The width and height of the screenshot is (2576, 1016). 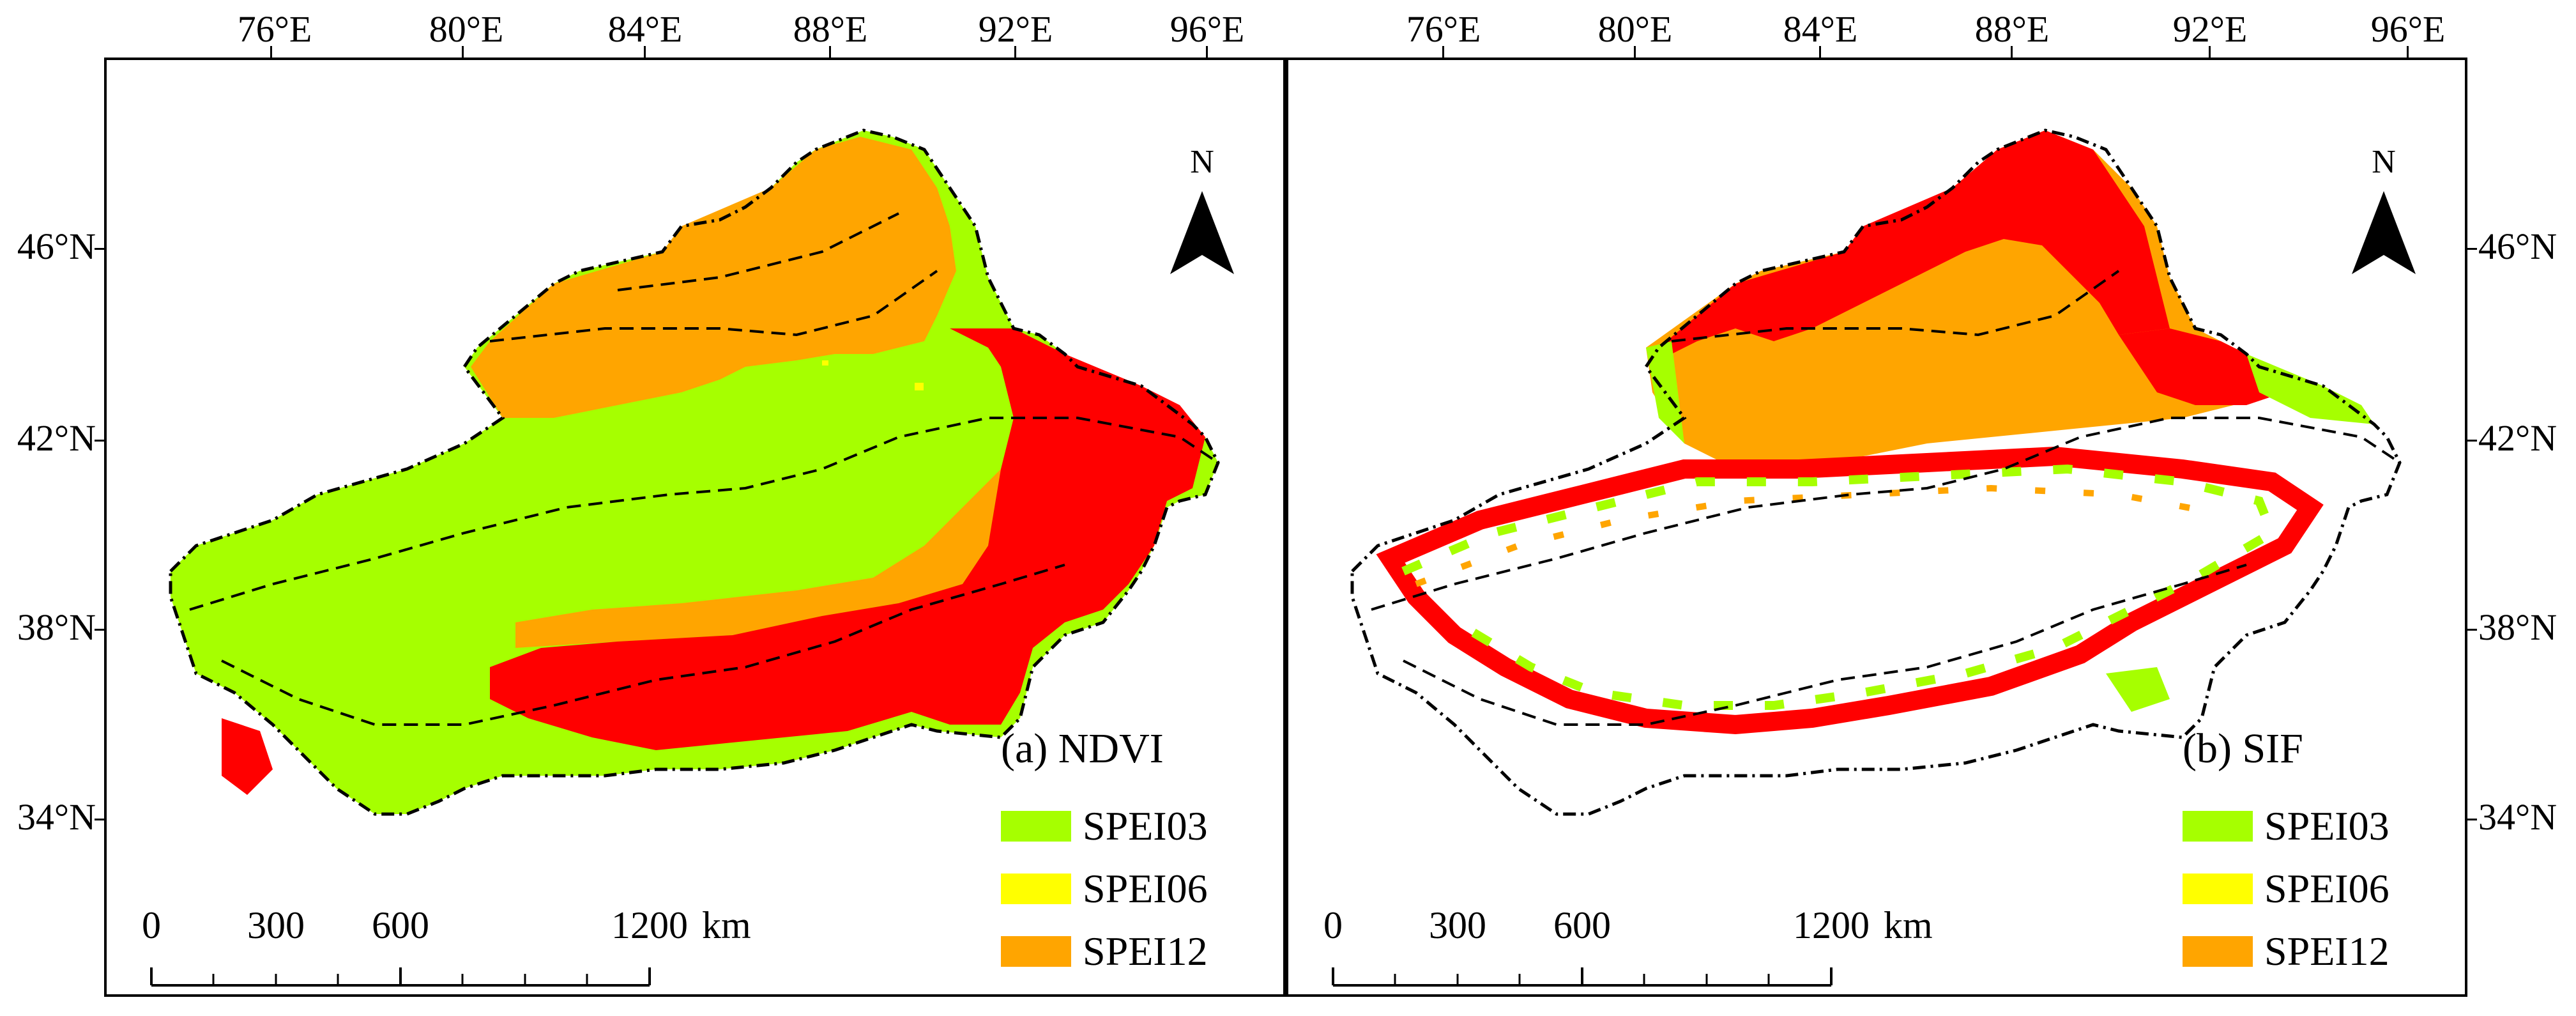 What do you see at coordinates (56, 246) in the screenshot?
I see `lat-label-46n-left: 46°N` at bounding box center [56, 246].